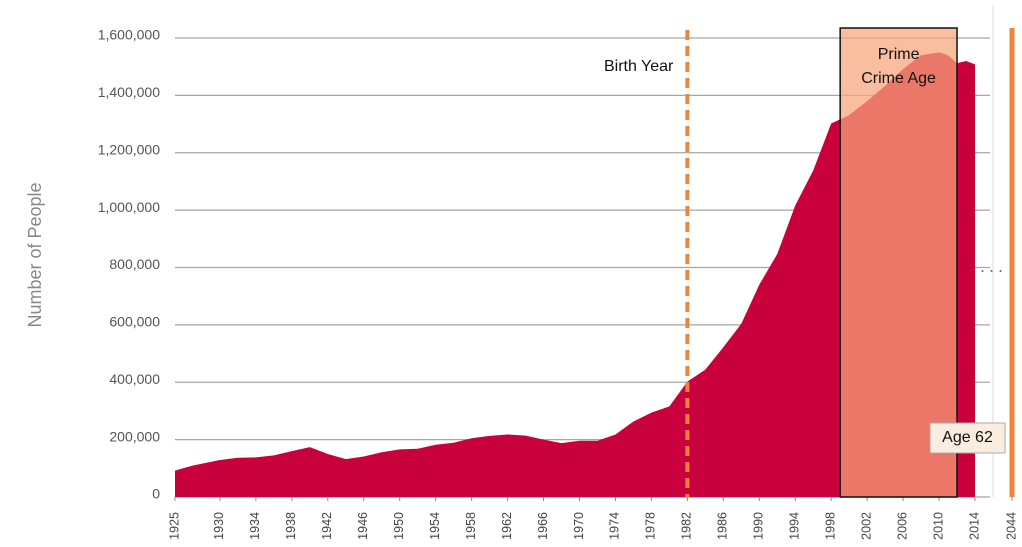 Image resolution: width=1022 pixels, height=547 pixels. What do you see at coordinates (435, 526) in the screenshot?
I see `x-tick-label: 1954` at bounding box center [435, 526].